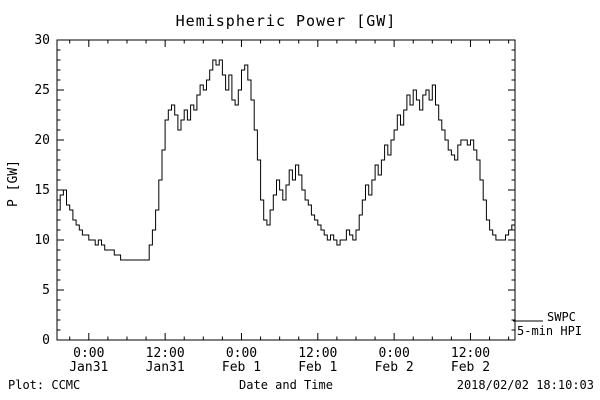 This screenshot has width=600, height=400. I want to click on generated-timestamp: 2018/02/02 18:10:03, so click(525, 385).